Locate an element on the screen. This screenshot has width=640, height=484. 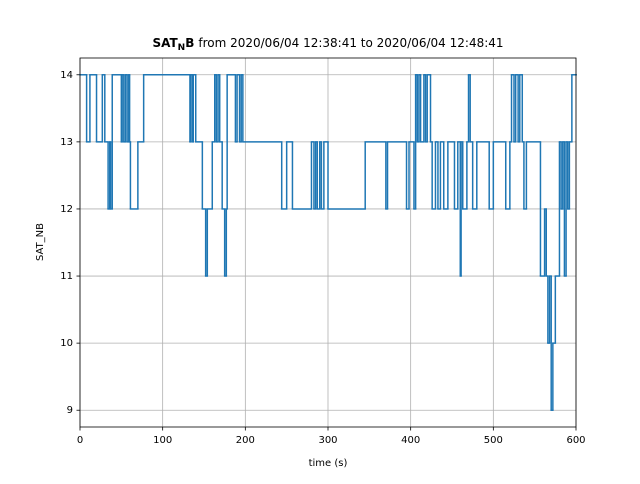
x-tick-label: 0 is located at coordinates (80, 440).